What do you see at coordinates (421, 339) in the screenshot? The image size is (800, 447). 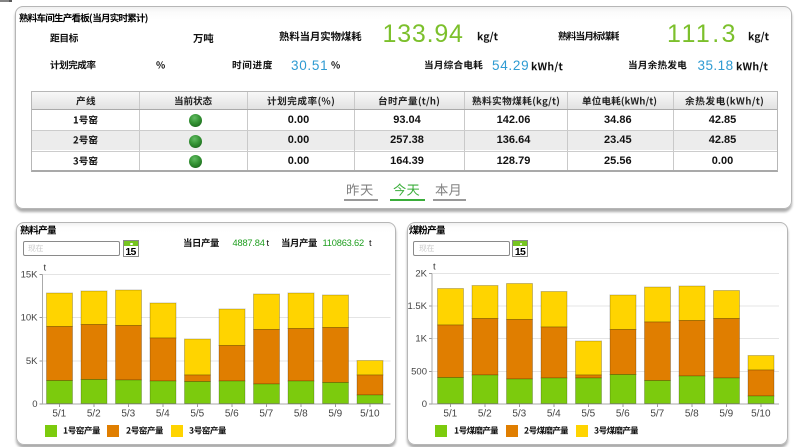 I see `svg-text: 1K` at bounding box center [421, 339].